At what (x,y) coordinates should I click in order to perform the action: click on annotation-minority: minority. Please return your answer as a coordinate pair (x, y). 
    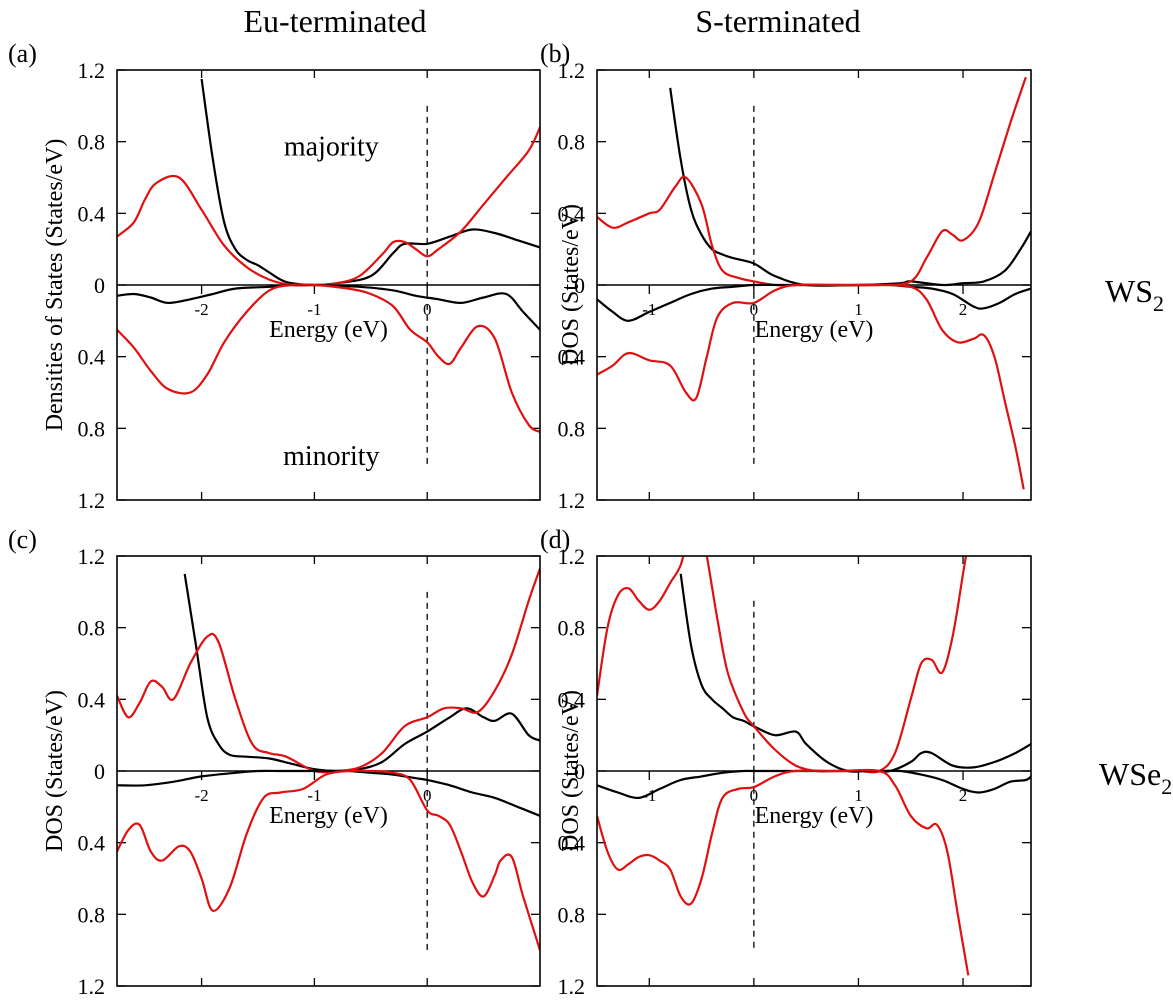
    Looking at the image, I should click on (331, 456).